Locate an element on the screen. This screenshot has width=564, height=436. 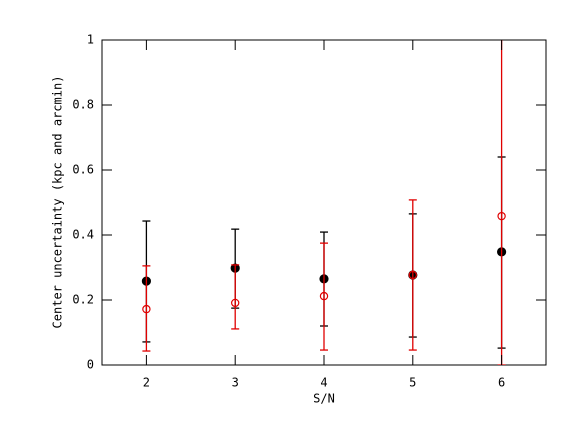
x-tick-label: 6 is located at coordinates (501, 383).